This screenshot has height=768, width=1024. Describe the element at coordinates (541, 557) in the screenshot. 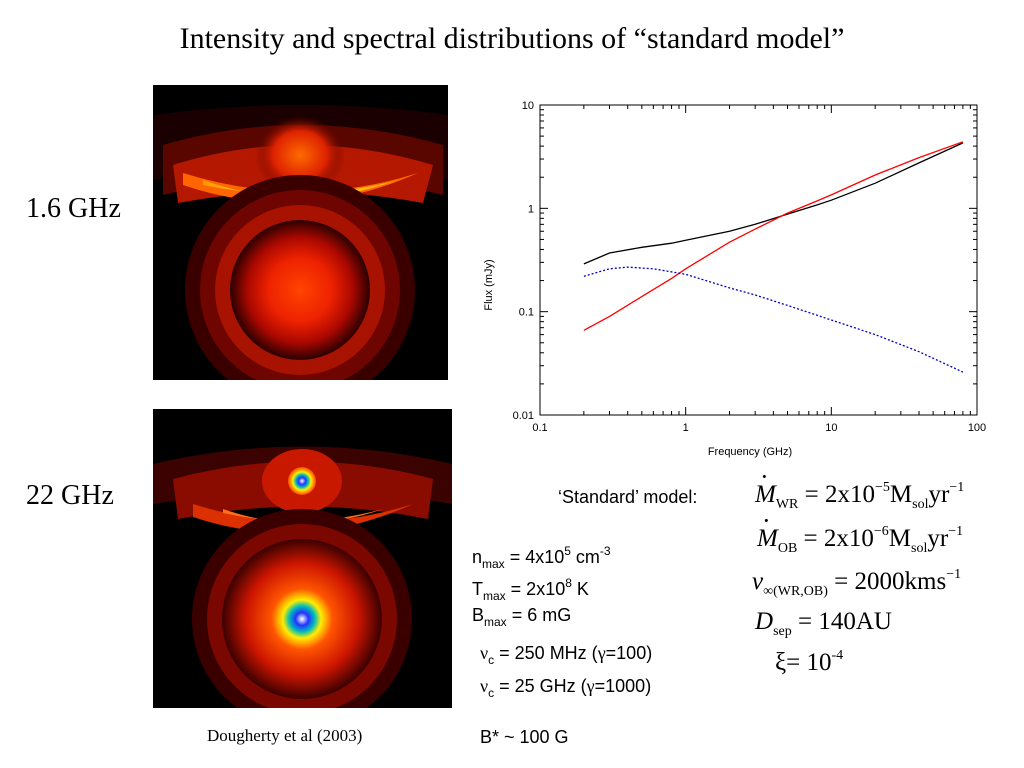

I see `param-nmax: nmax = 4x105 cm-3` at that location.